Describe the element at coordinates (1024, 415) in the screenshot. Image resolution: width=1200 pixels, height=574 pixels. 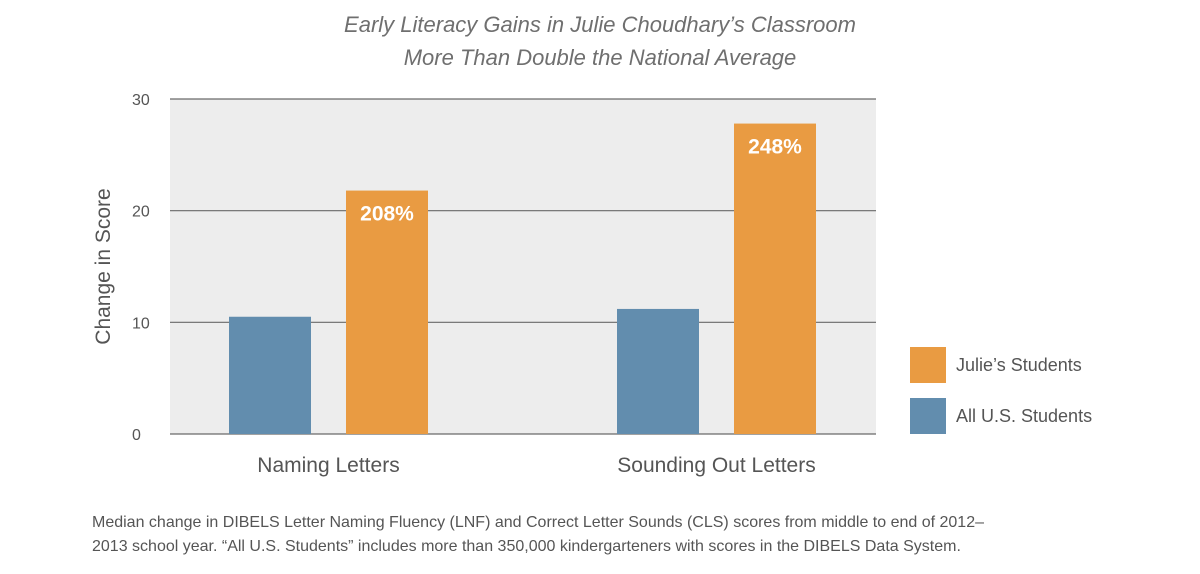
I see `legend-label-all-us-students: All U.S. Students` at that location.